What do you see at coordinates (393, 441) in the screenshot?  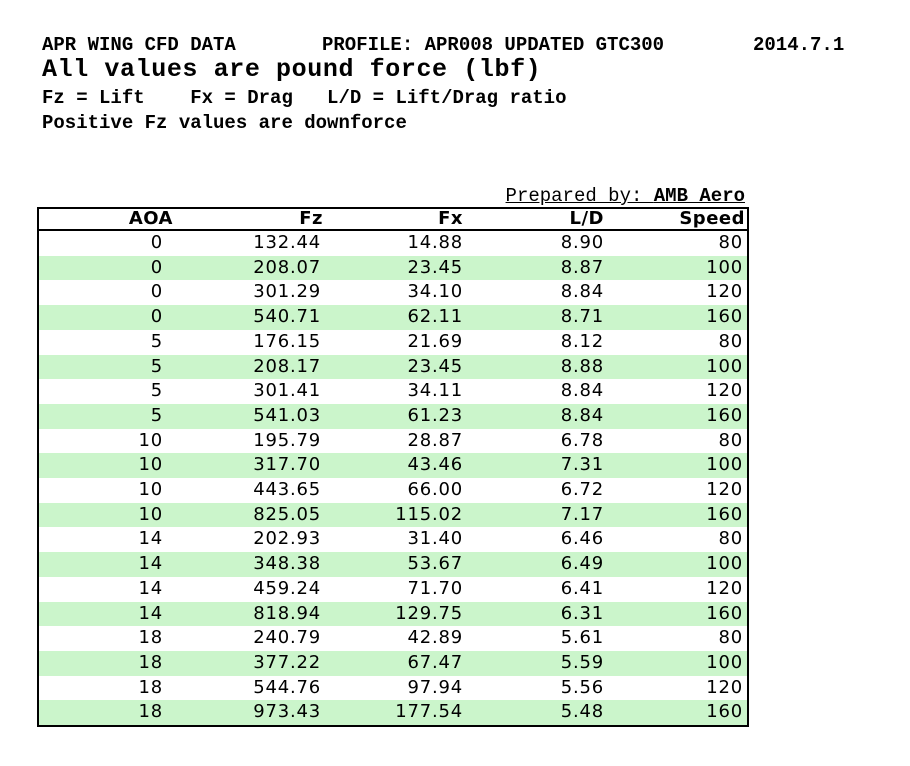 I see `table-row: 10 195.79 28.87 6.78 80` at bounding box center [393, 441].